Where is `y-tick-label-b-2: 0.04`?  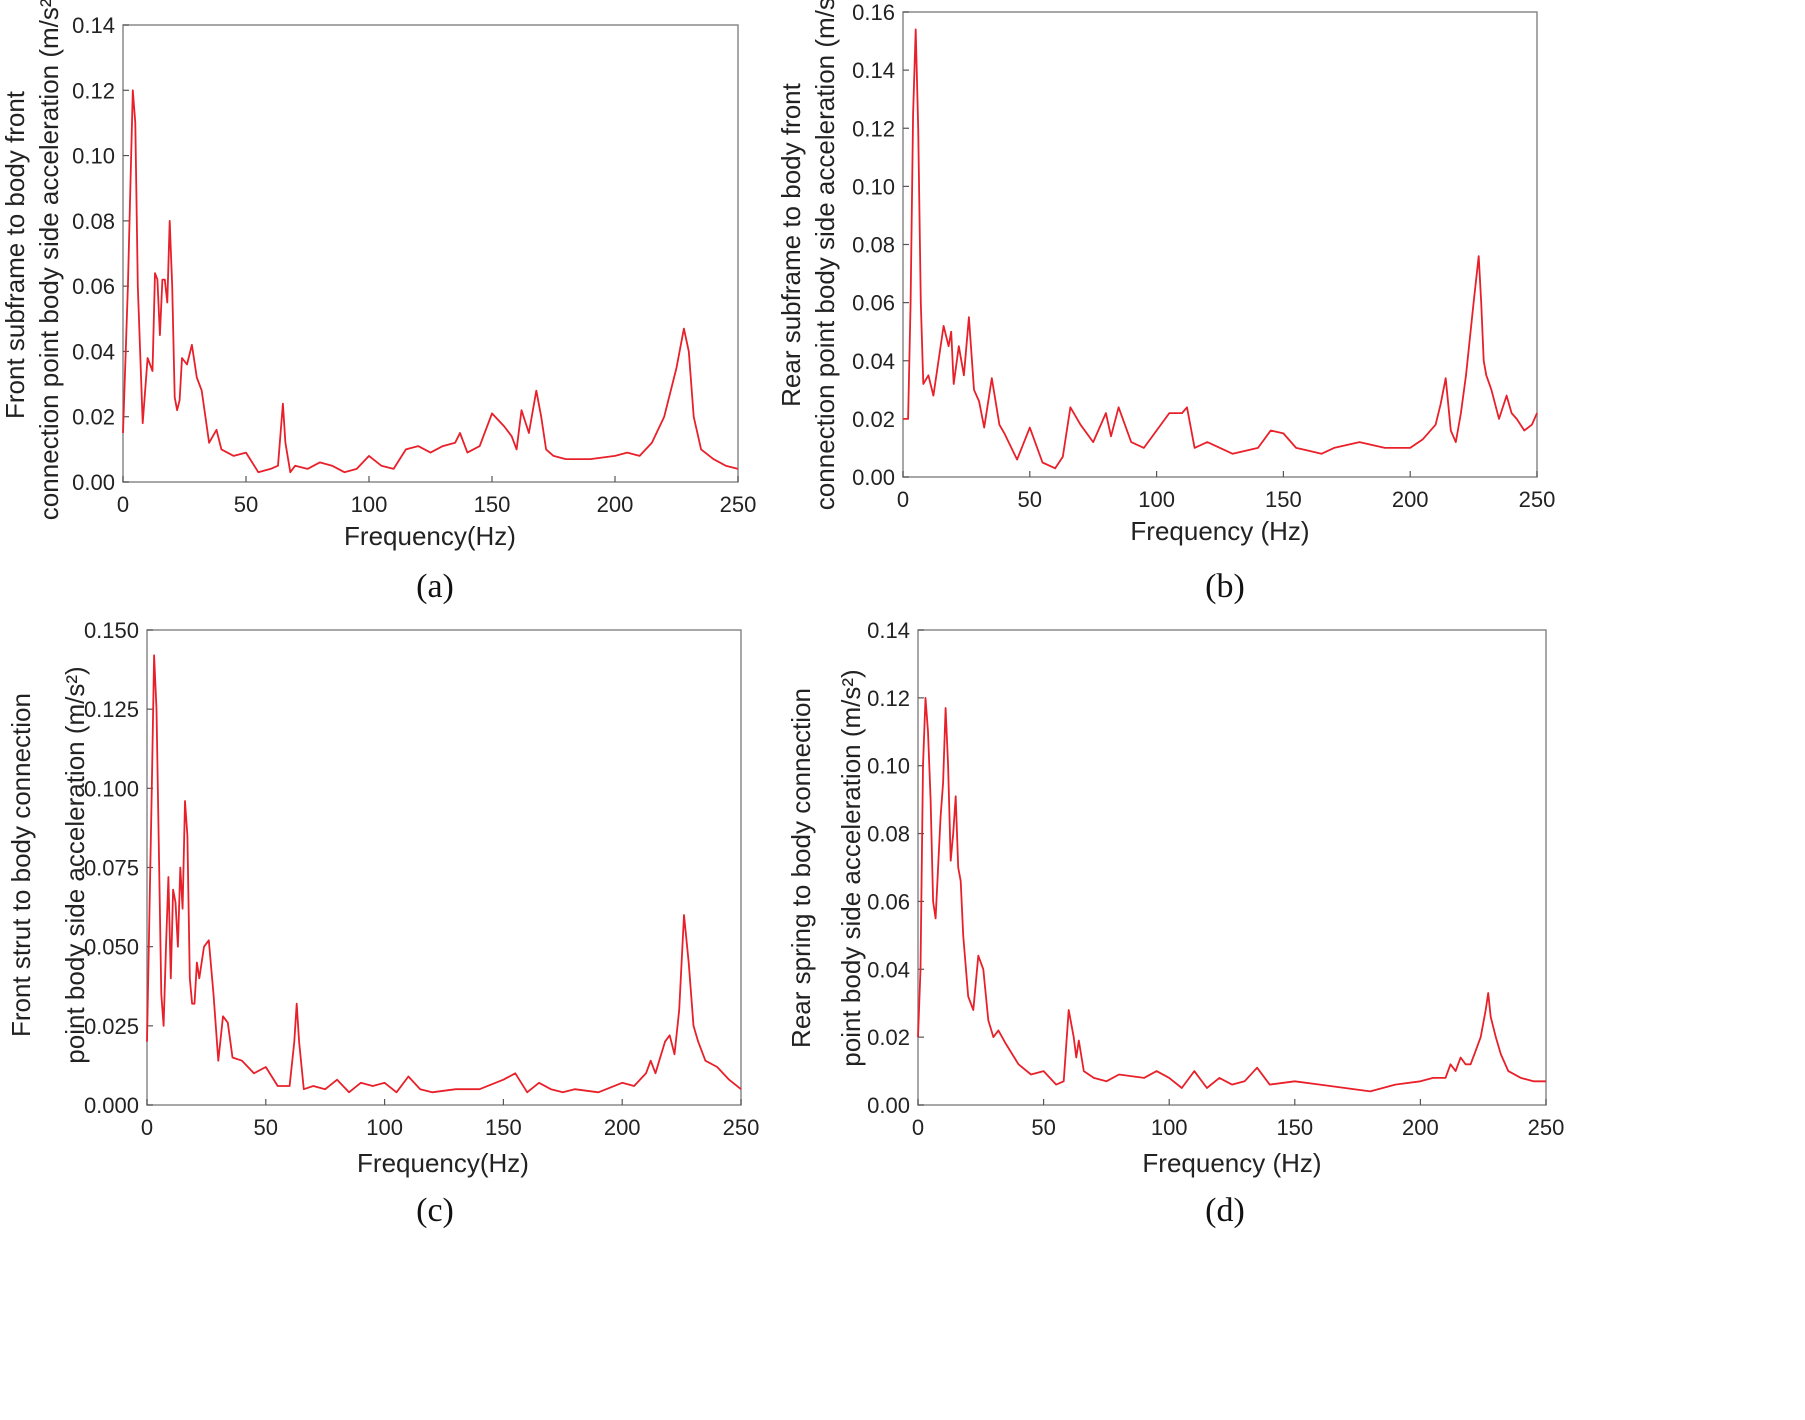
y-tick-label-b-2: 0.04 is located at coordinates (873, 361).